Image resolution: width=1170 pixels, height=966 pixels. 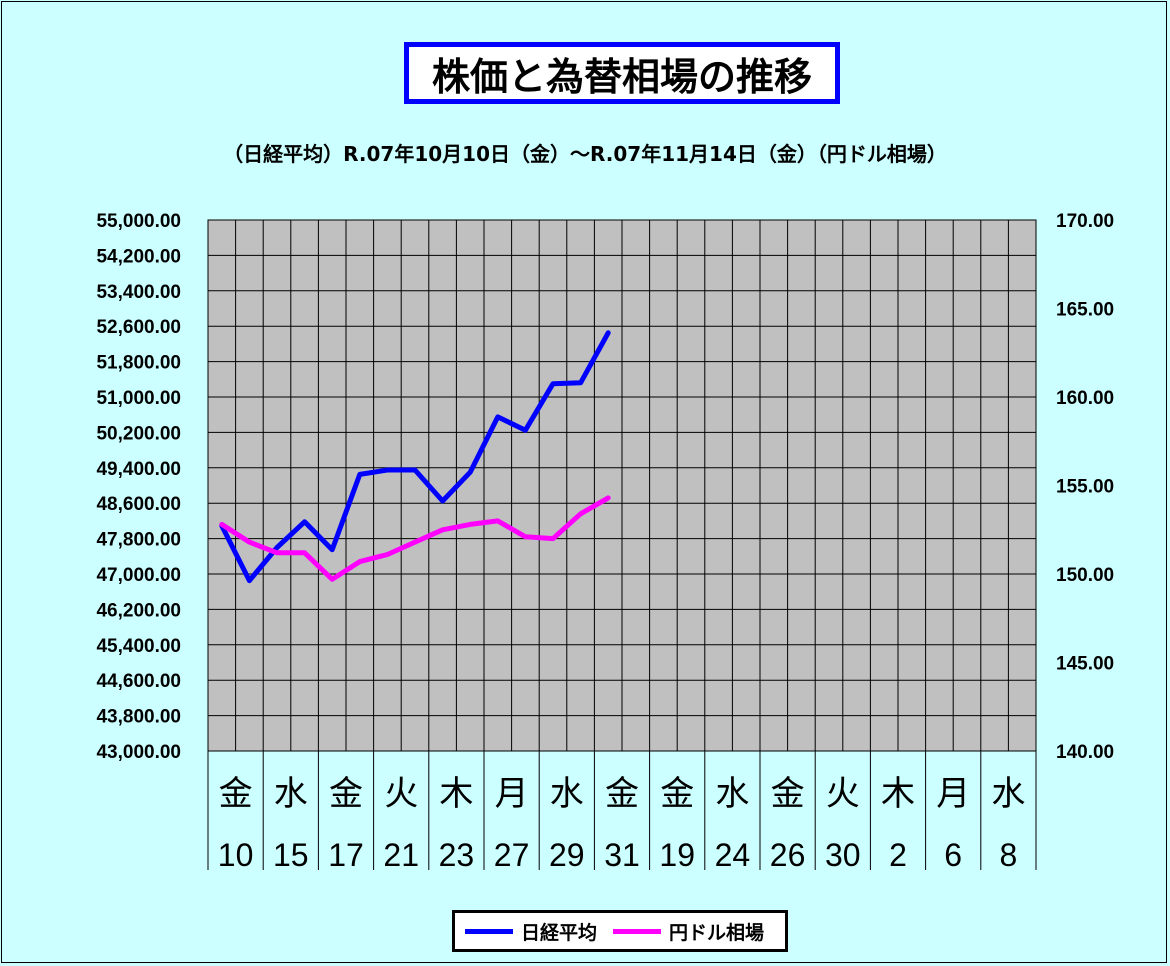 I want to click on y-left-tick-label: 43,000.00, so click(x=138, y=752).